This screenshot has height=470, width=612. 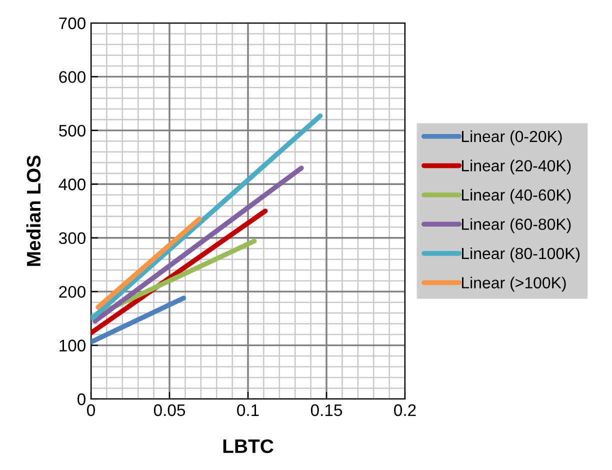 What do you see at coordinates (72, 292) in the screenshot?
I see `y-tick-label: 200` at bounding box center [72, 292].